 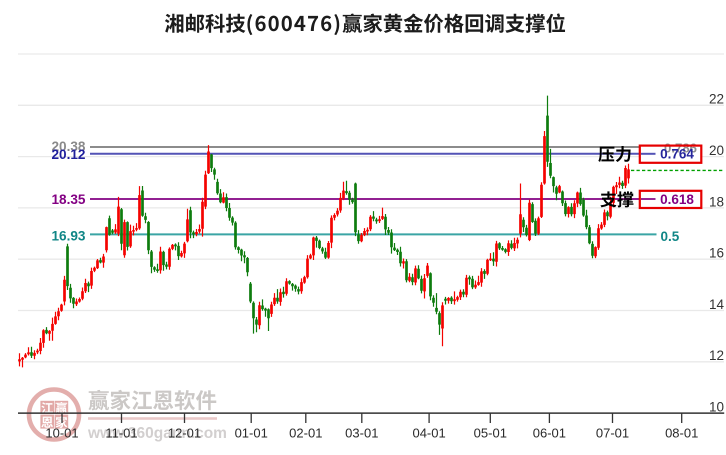 I want to click on svg-text: 14, so click(x=717, y=304).